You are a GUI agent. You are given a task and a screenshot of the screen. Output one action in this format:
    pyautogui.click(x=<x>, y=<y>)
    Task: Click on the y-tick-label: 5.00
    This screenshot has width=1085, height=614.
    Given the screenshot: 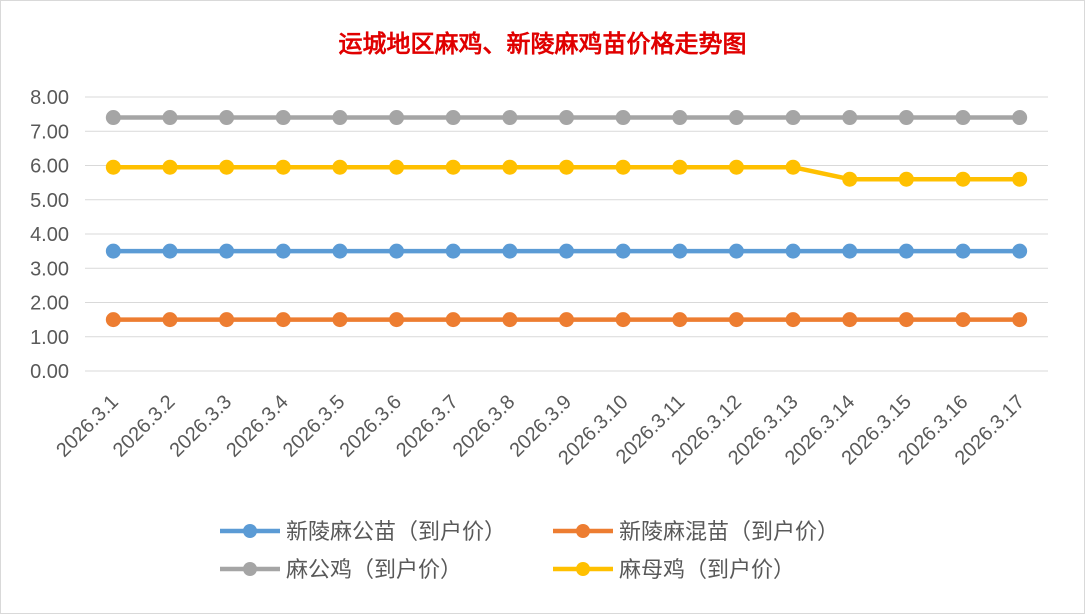 What is the action you would take?
    pyautogui.click(x=49, y=201)
    